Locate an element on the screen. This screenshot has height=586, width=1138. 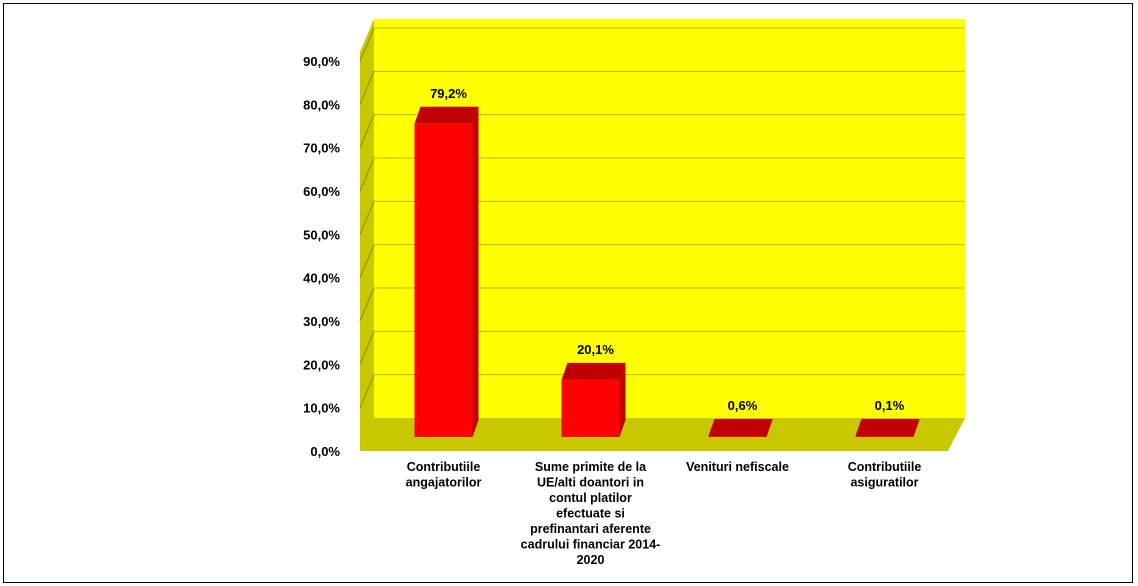
y-tick-label: 70,0% is located at coordinates (321, 148).